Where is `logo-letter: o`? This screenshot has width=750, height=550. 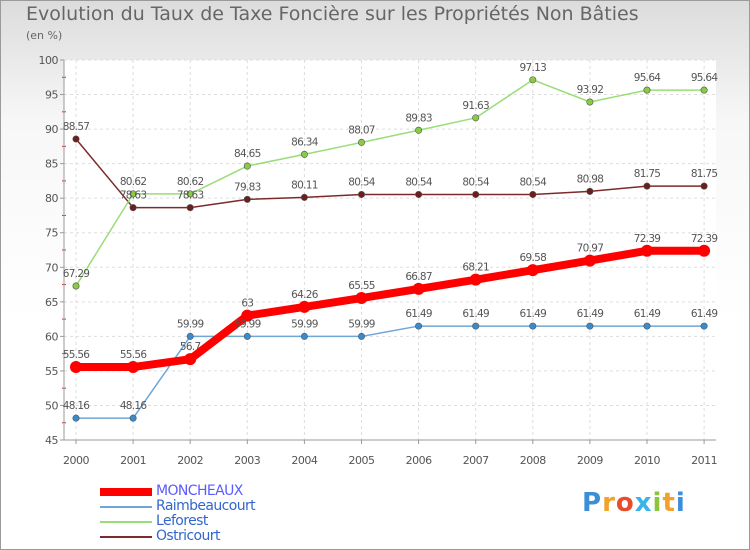
logo-letter: o is located at coordinates (625, 503).